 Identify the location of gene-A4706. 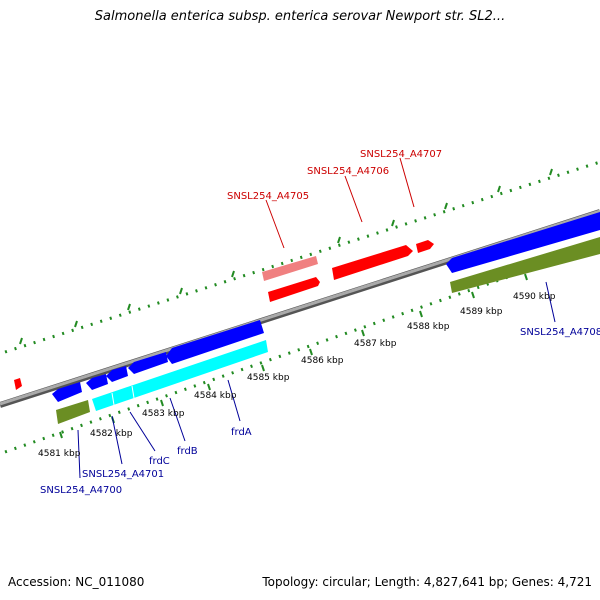
(372, 262).